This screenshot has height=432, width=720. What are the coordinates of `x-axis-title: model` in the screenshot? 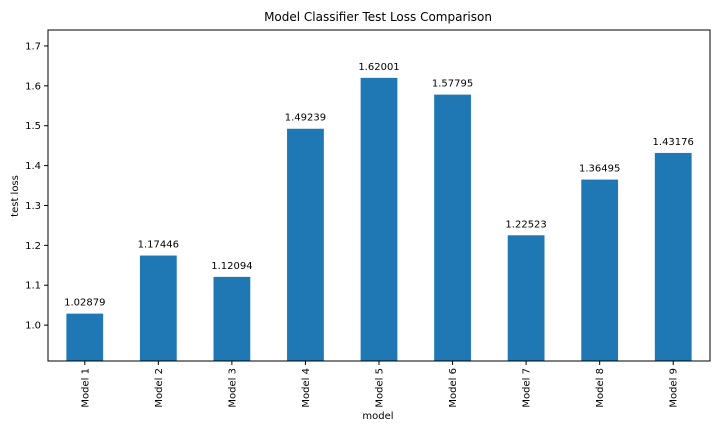 It's located at (377, 416).